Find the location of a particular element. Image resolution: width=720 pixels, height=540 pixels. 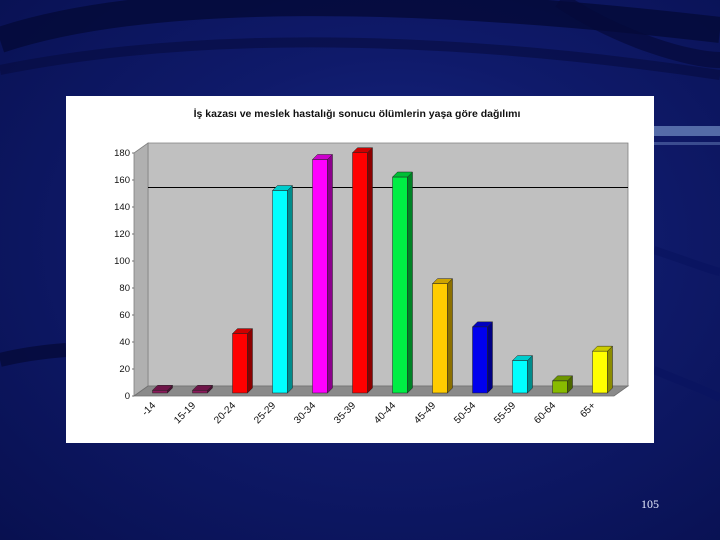

bar--14 is located at coordinates (162, 389).